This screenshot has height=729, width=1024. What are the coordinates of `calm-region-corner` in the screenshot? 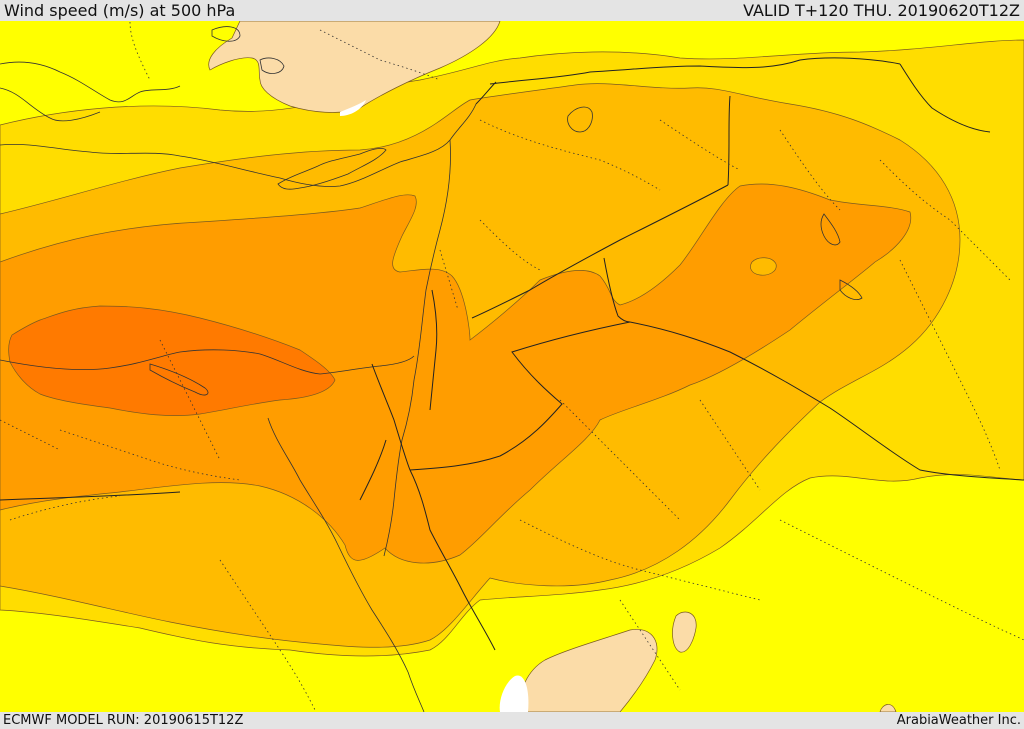 It's located at (888, 708).